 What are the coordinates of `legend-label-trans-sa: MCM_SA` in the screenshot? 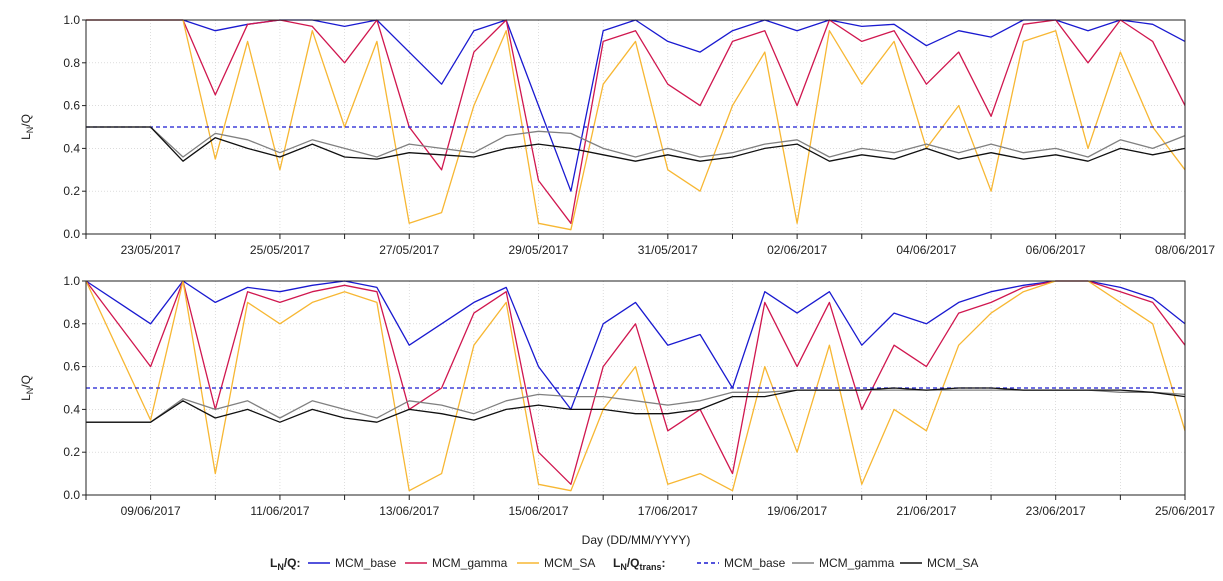 It's located at (952, 563).